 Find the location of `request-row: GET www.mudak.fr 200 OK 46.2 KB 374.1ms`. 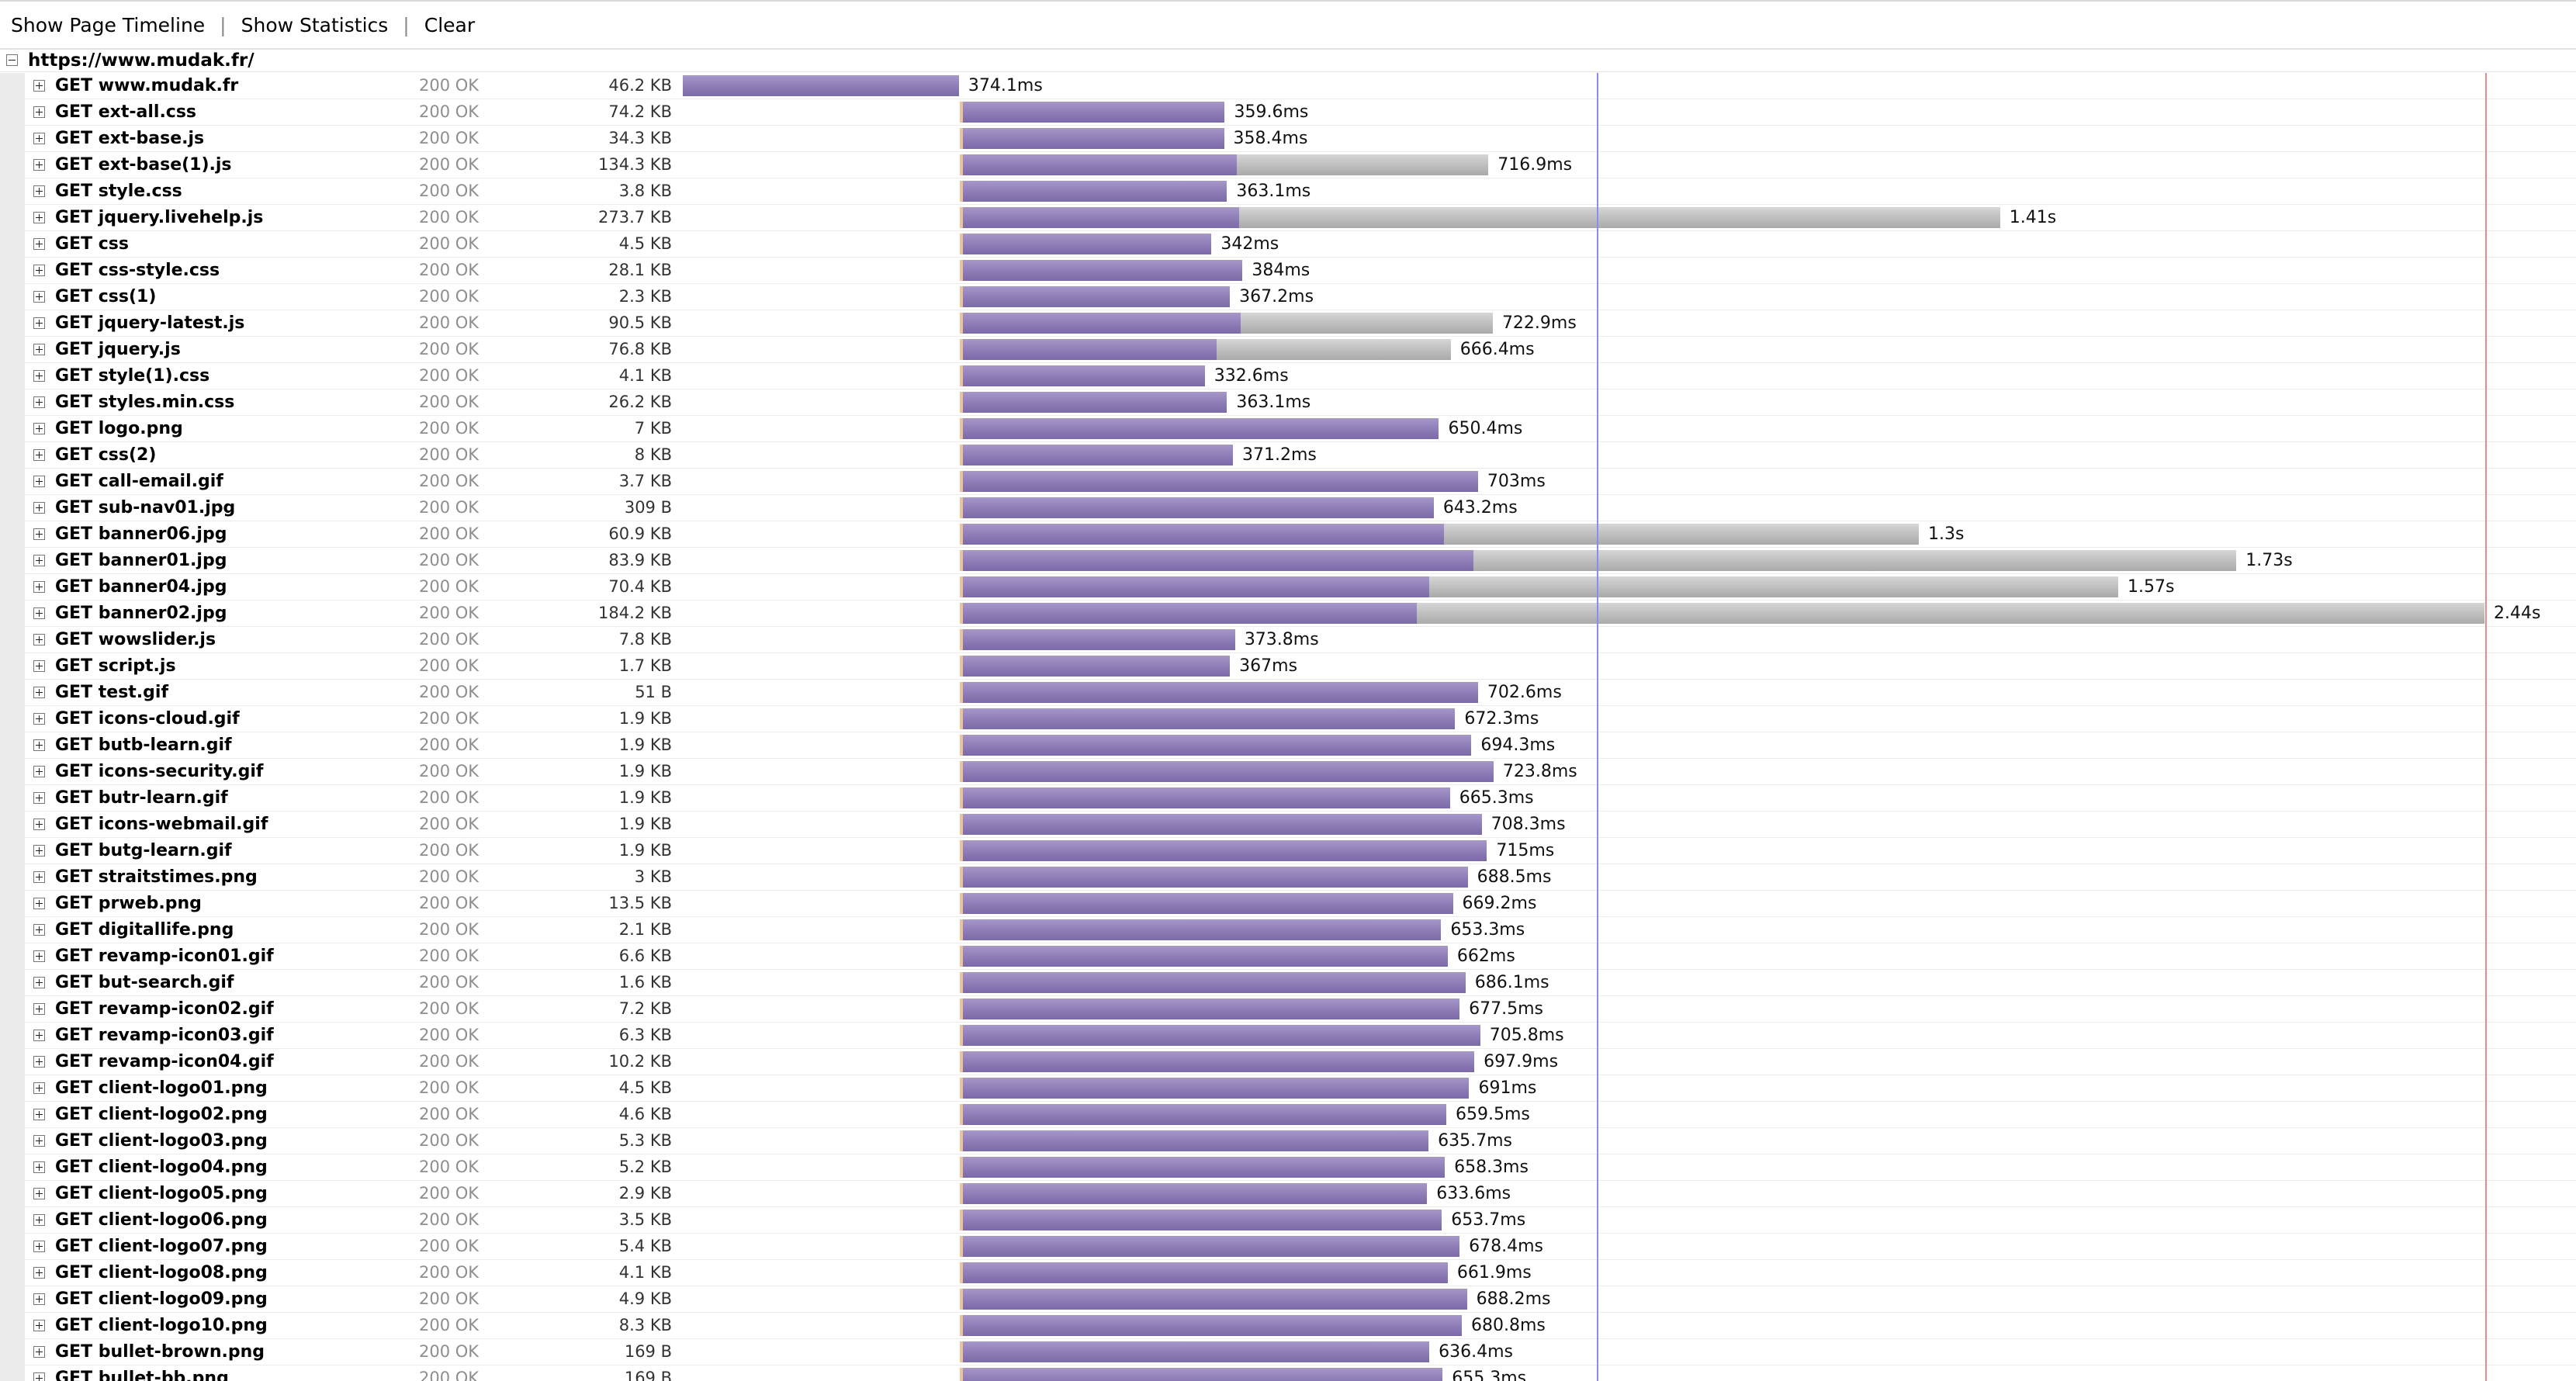

request-row: GET www.mudak.fr 200 OK 46.2 KB 374.1ms is located at coordinates (1288, 86).